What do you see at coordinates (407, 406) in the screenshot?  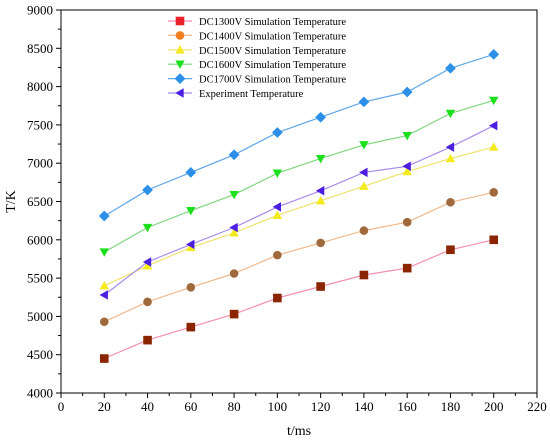 I see `x-tick-label-8: 160` at bounding box center [407, 406].